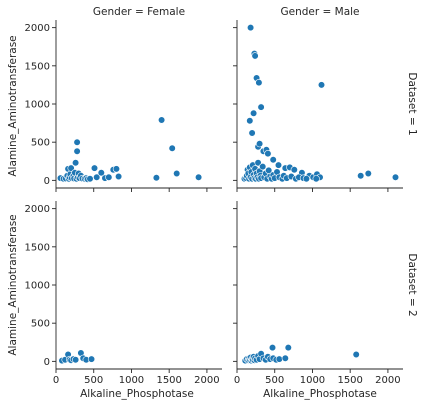 The height and width of the screenshot is (406, 424). Describe the element at coordinates (237, 380) in the screenshot. I see `panel-r2-c2-xtick-label-0: 0` at that location.